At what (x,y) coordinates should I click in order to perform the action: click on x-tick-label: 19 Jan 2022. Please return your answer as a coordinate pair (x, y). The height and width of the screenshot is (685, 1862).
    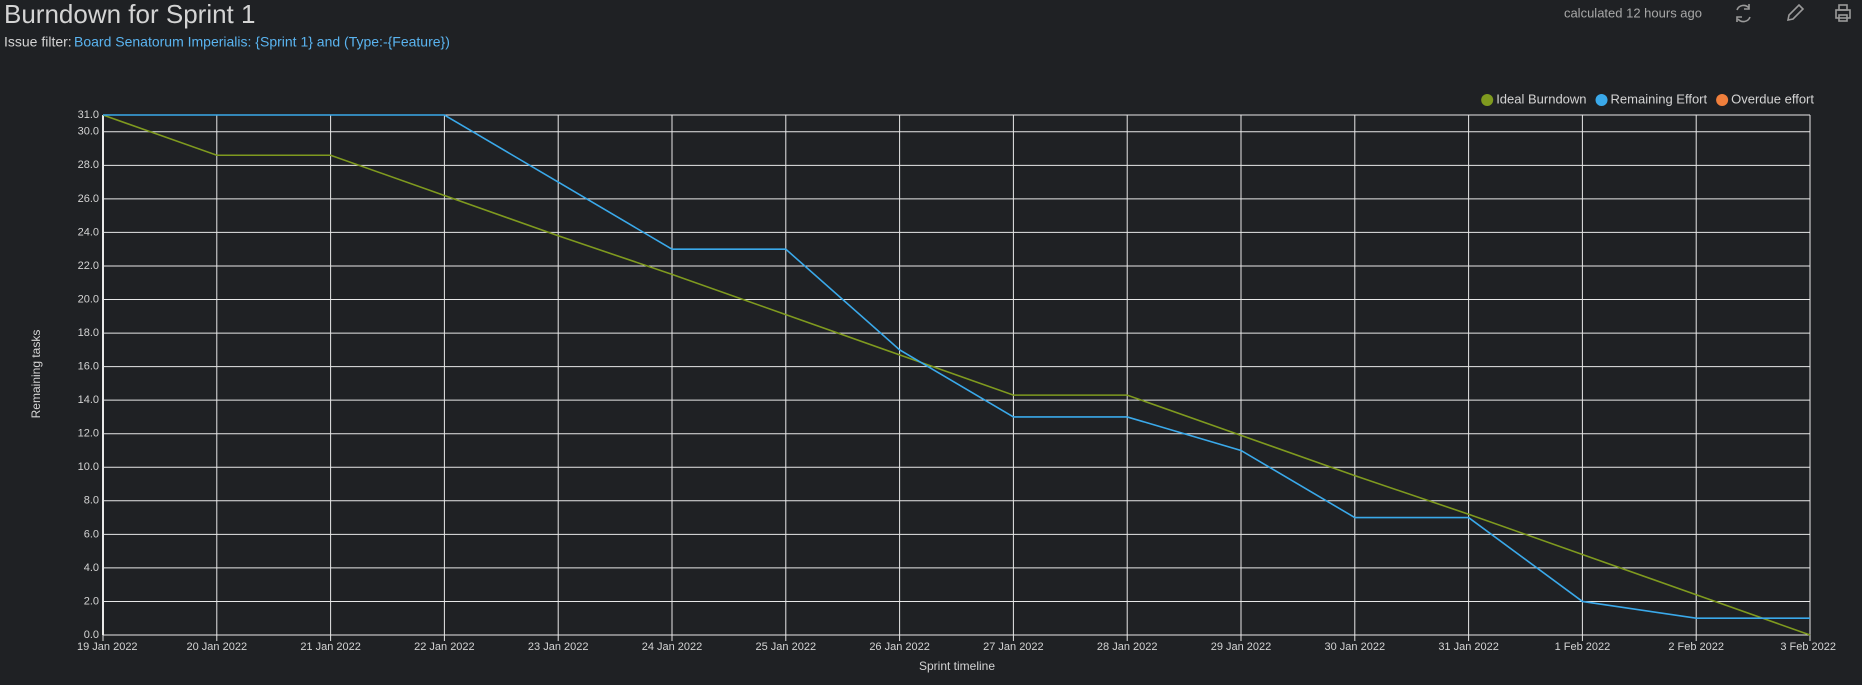
    Looking at the image, I should click on (107, 647).